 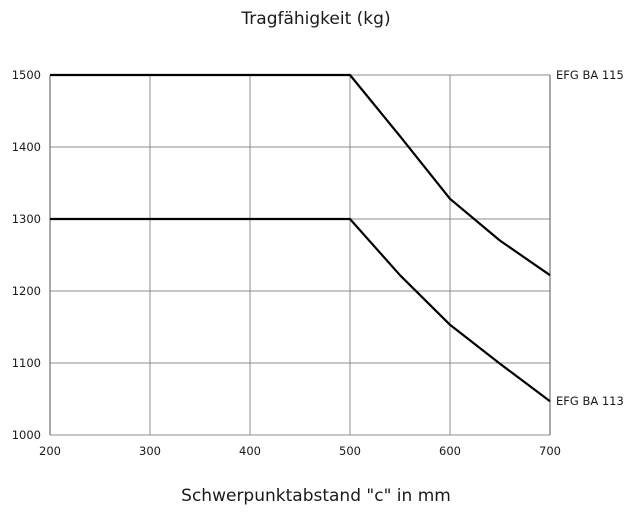 I want to click on series-label: EFG BA 113, so click(x=590, y=401).